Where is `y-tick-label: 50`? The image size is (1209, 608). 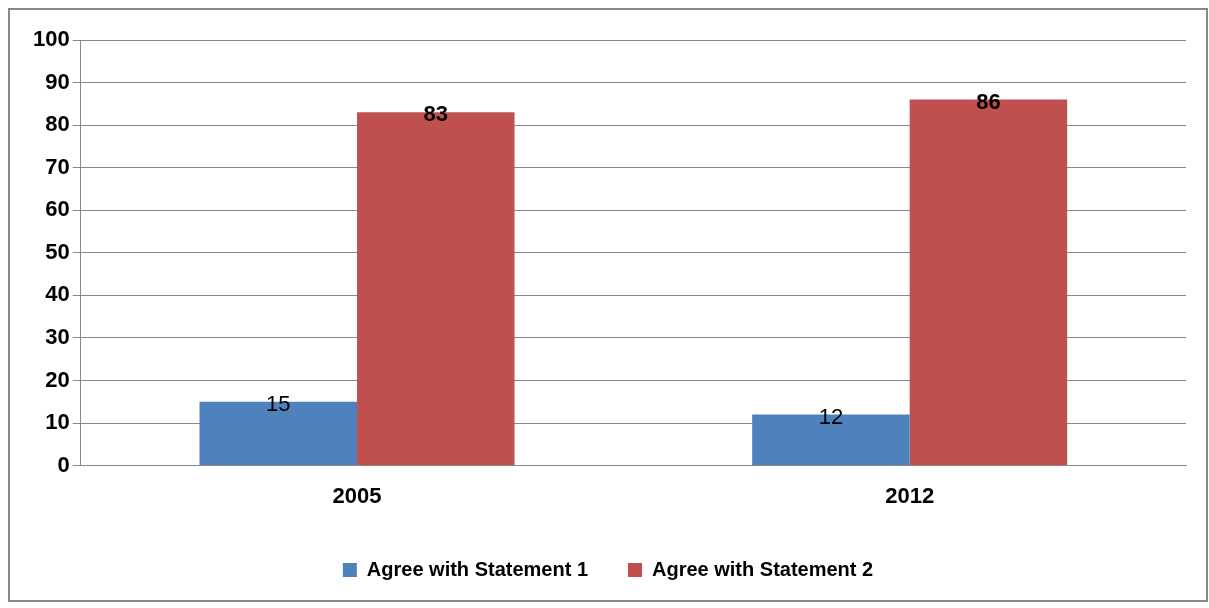
y-tick-label: 50 is located at coordinates (57, 251).